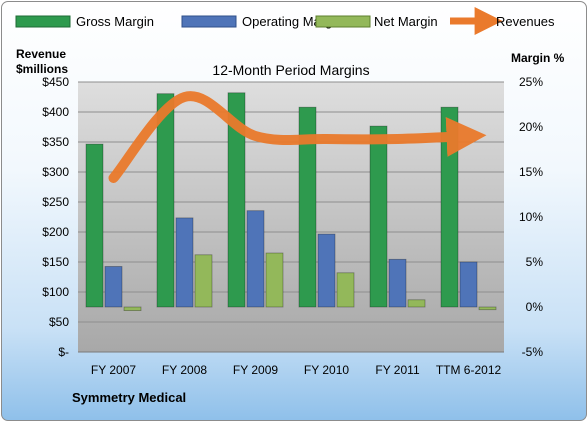  Describe the element at coordinates (43, 21) in the screenshot. I see `legend-swatch-gross-margin` at that location.